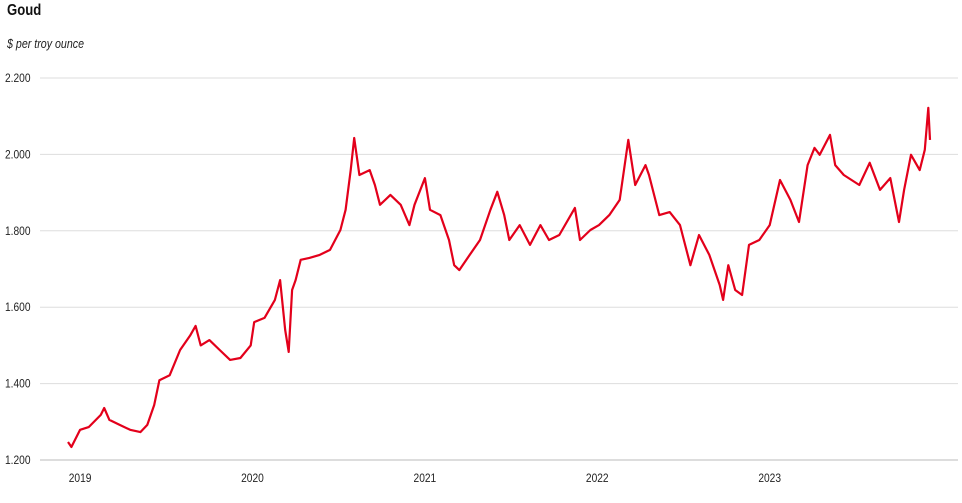 This screenshot has width=962, height=503. What do you see at coordinates (18, 460) in the screenshot?
I see `y-tick-label: 1.200` at bounding box center [18, 460].